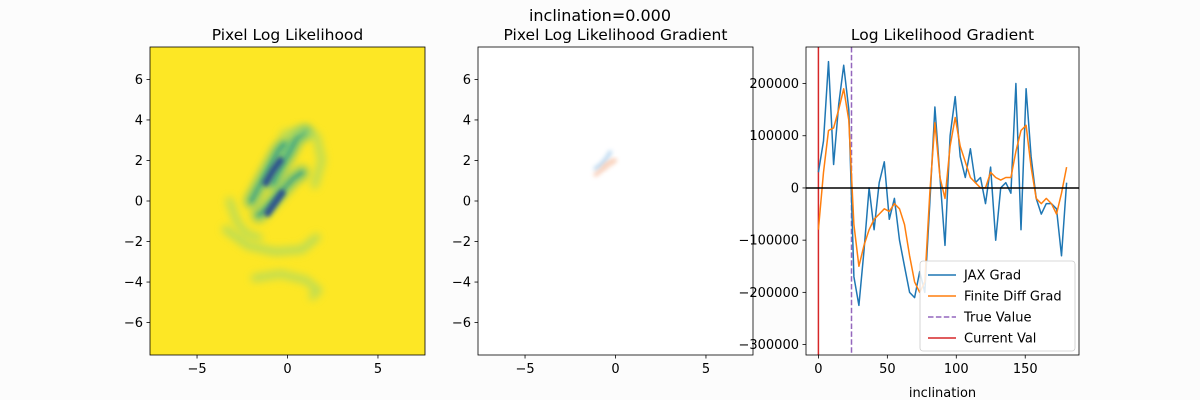  I want to click on panel-title: Log Likelihood Gradient, so click(942, 35).